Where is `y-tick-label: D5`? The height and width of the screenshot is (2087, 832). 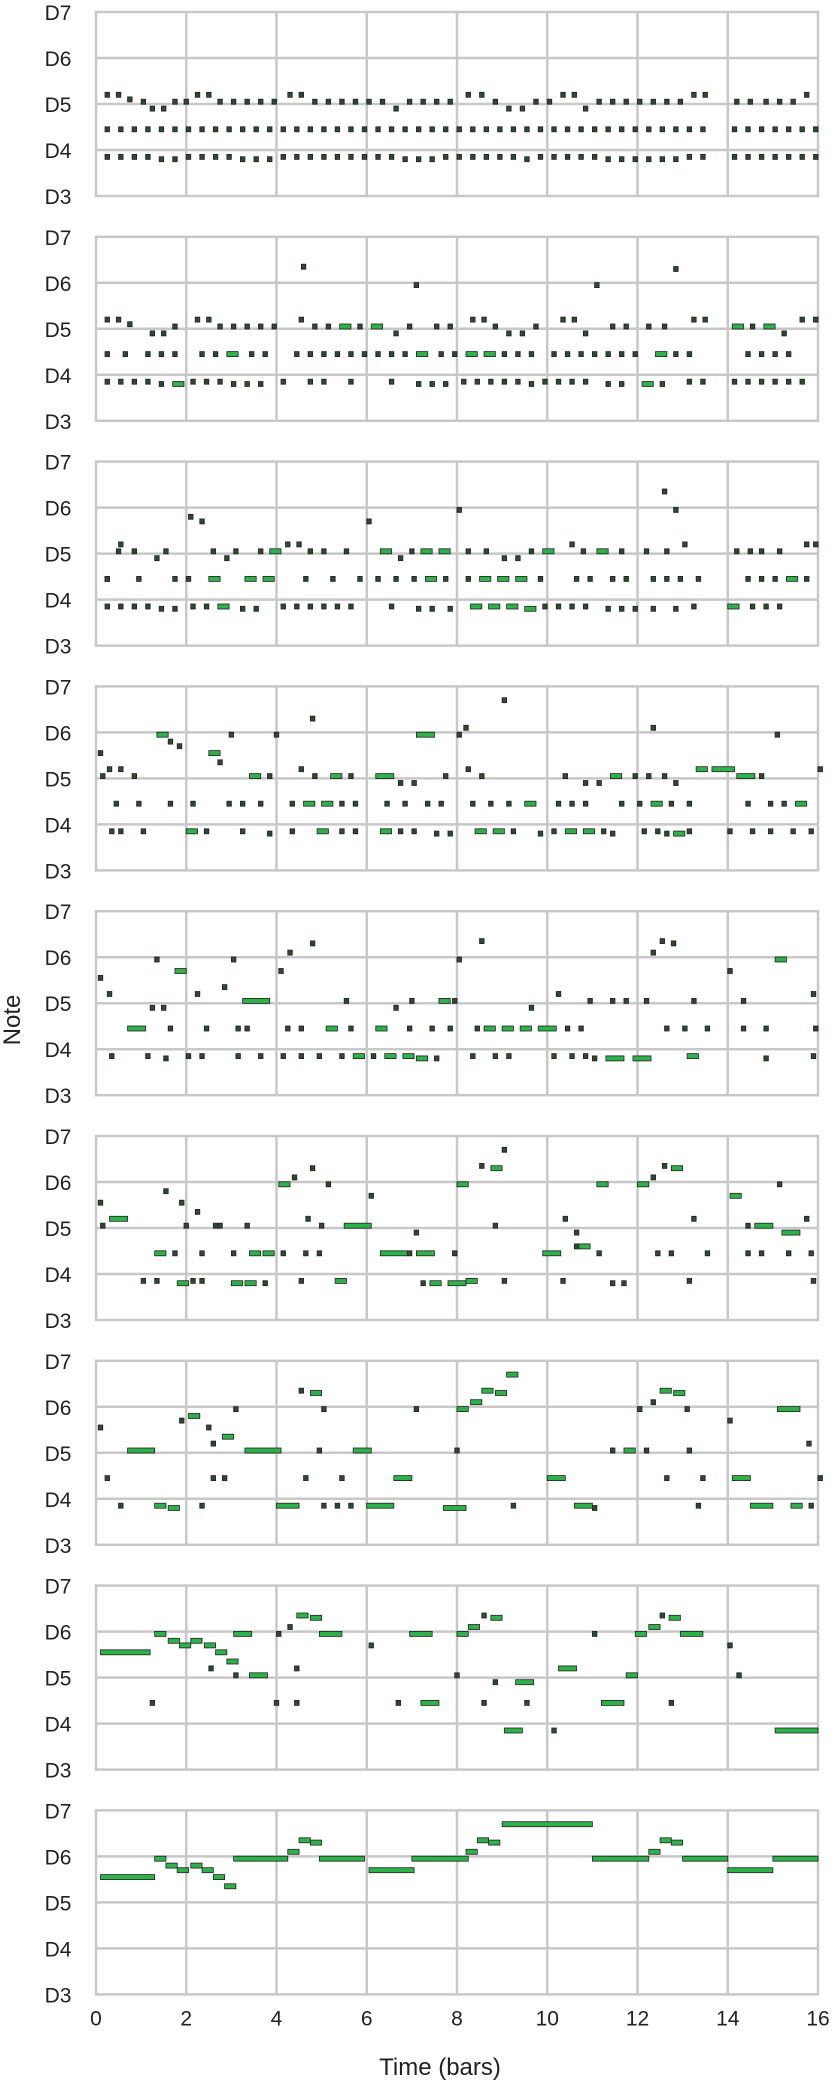
y-tick-label: D5 is located at coordinates (58, 555).